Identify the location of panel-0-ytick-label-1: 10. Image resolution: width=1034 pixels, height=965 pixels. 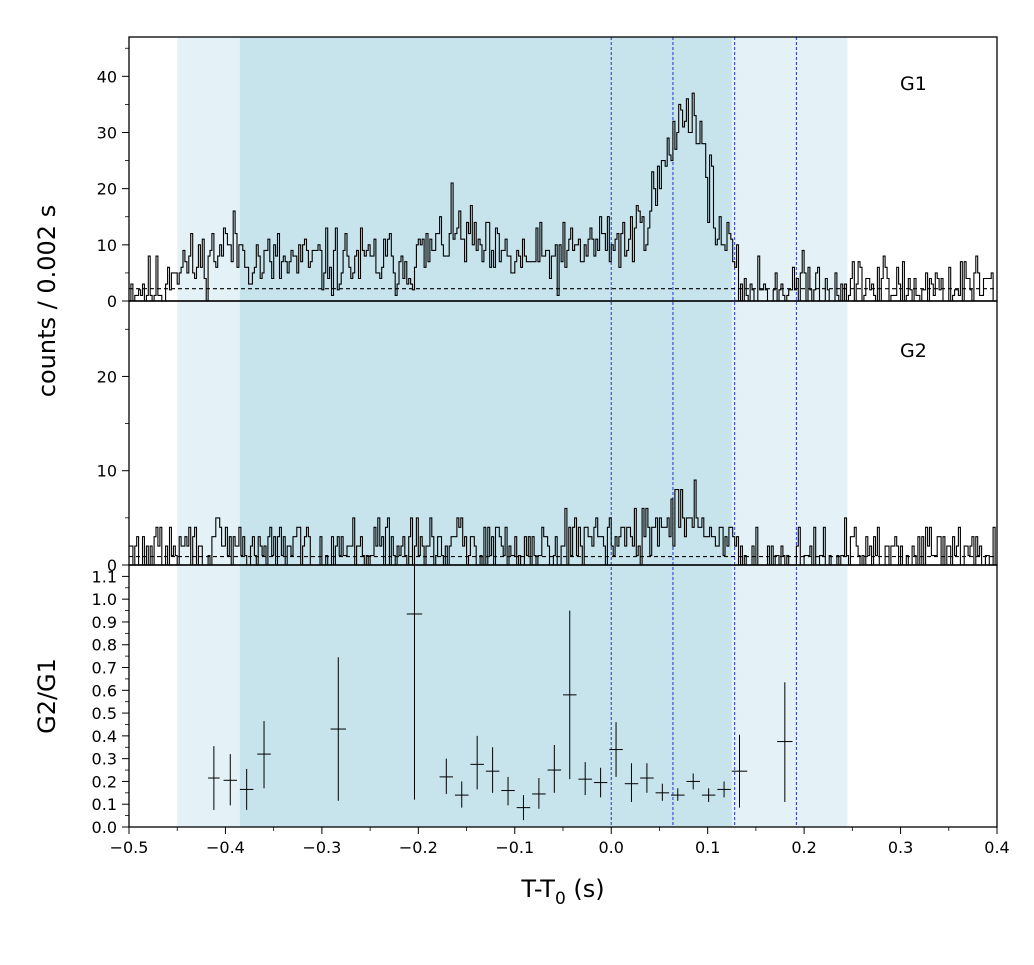
(107, 245).